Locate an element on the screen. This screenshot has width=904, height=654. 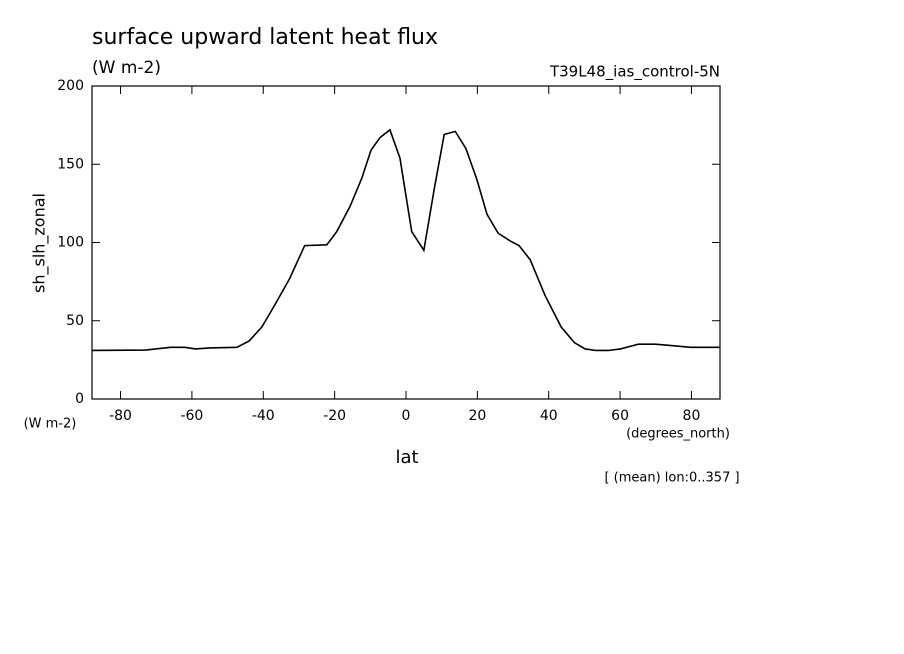
x-tick-label: -40 is located at coordinates (263, 416).